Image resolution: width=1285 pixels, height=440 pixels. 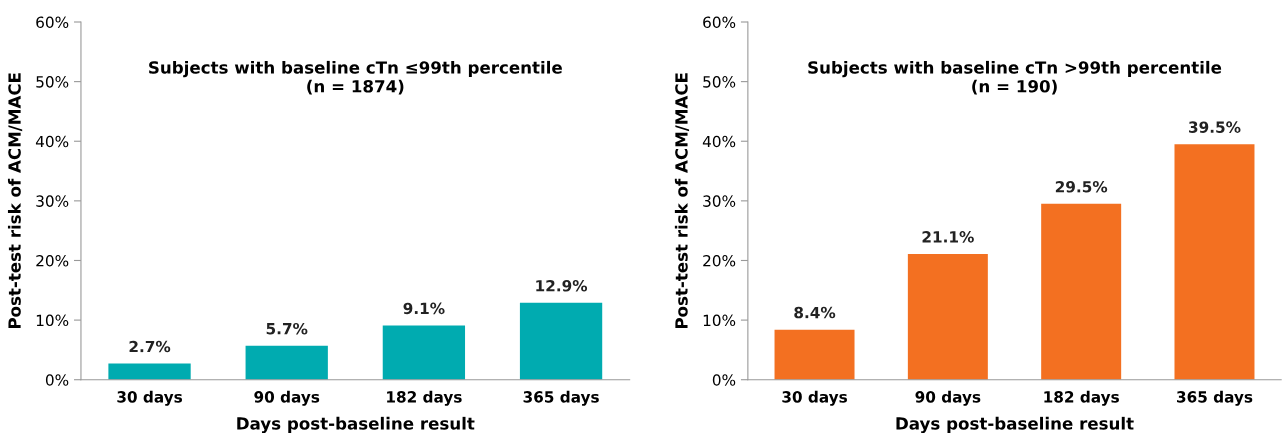 I want to click on data-label: 8.4%, so click(x=815, y=312).